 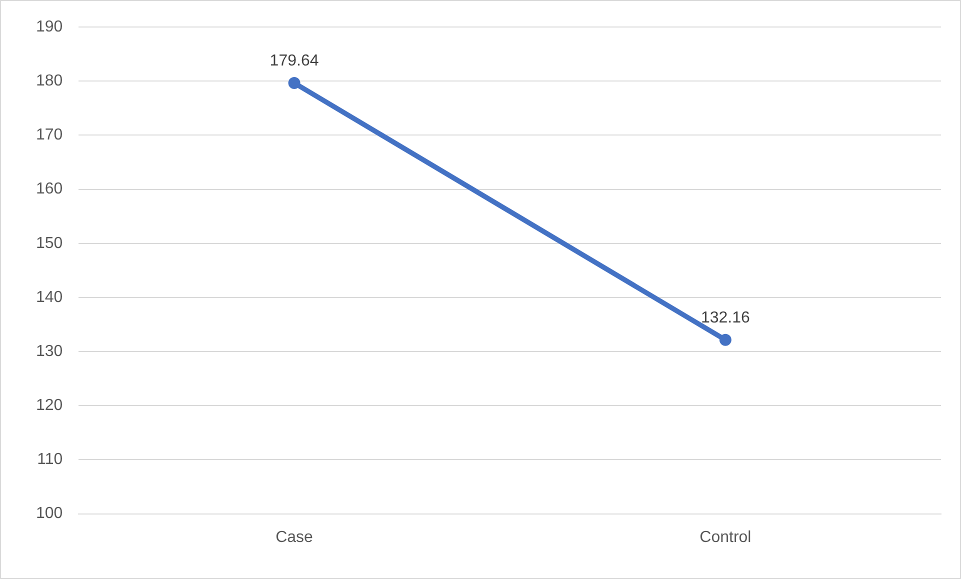 What do you see at coordinates (49, 405) in the screenshot?
I see `y-tick-label: 120` at bounding box center [49, 405].